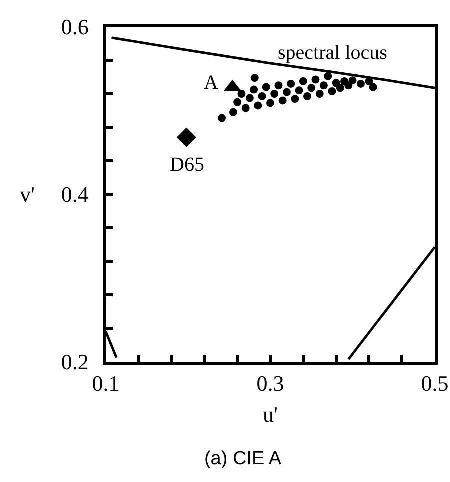 The image size is (450, 482). What do you see at coordinates (333, 53) in the screenshot?
I see `series-label: spectral locus` at bounding box center [333, 53].